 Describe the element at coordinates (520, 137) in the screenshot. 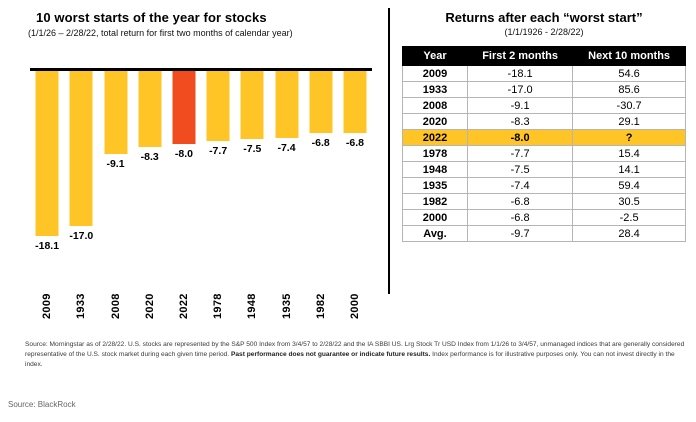

I see `cell-first: -8.0` at that location.